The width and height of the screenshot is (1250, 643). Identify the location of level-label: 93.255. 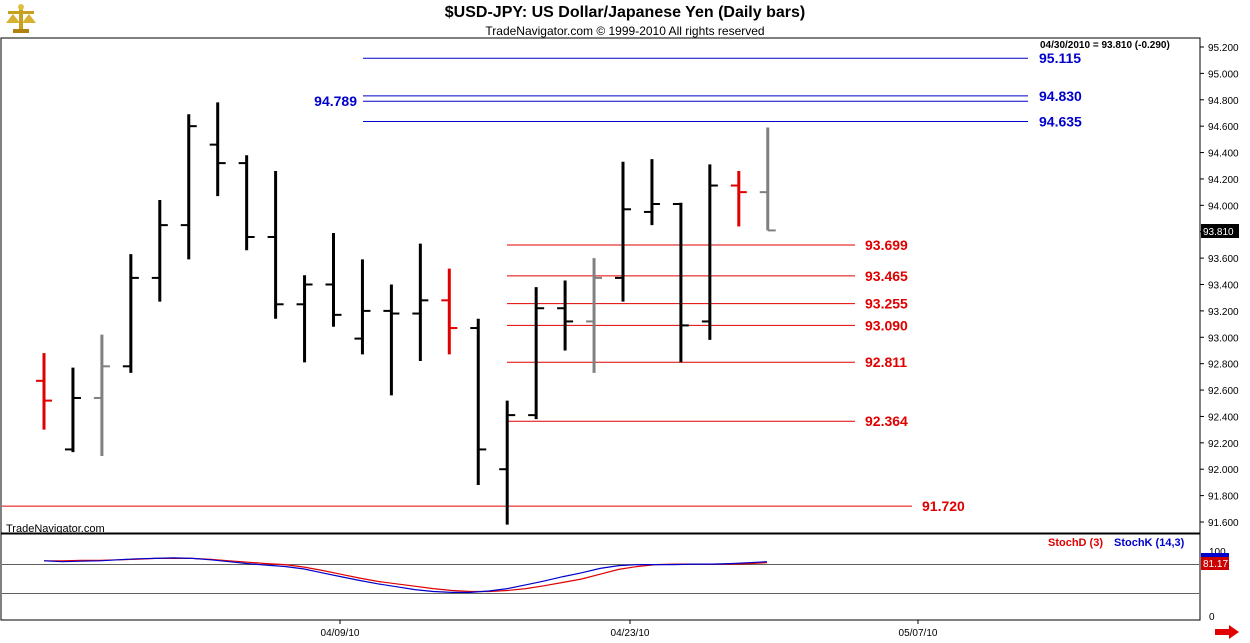
(886, 304).